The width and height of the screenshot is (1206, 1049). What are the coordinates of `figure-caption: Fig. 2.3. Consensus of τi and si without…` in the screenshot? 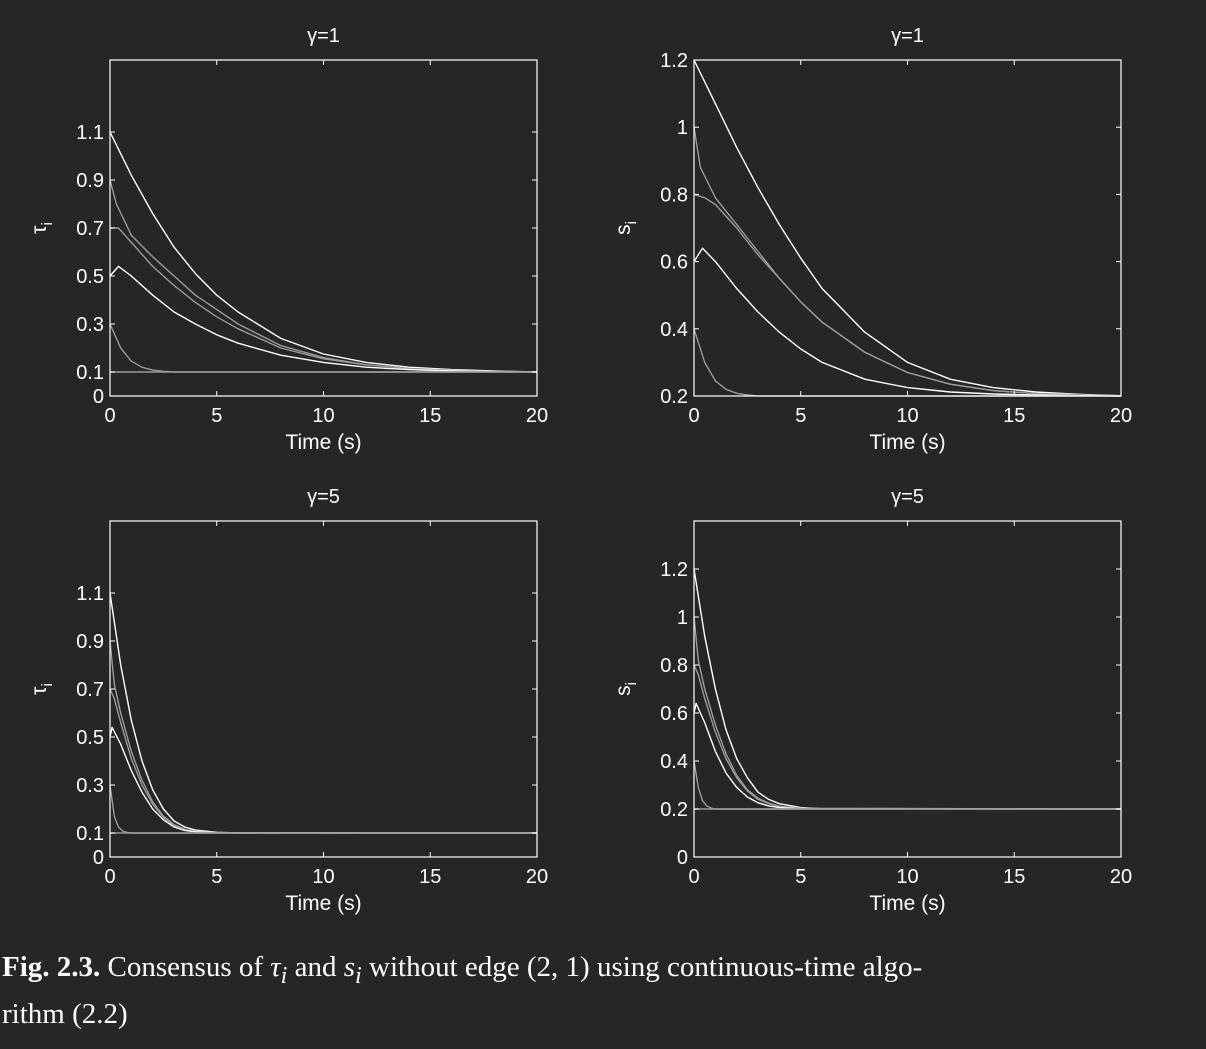 It's located at (592, 990).